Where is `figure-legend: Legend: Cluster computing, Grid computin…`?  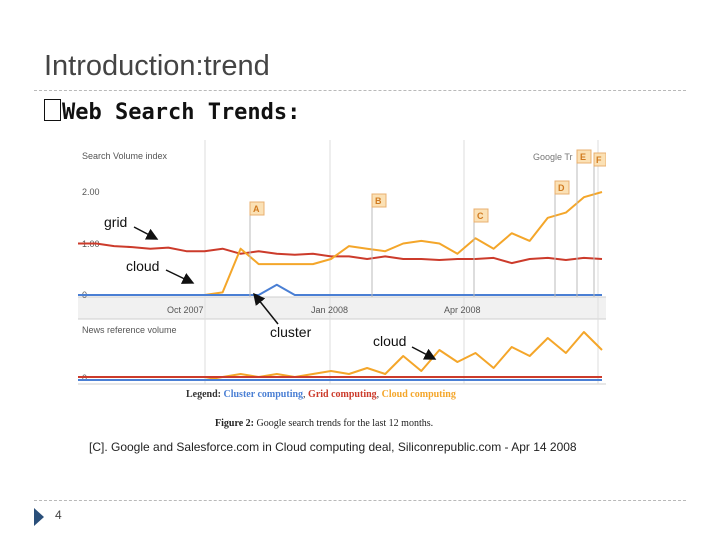
figure-legend: Legend: Cluster computing, Grid computin… is located at coordinates (321, 394).